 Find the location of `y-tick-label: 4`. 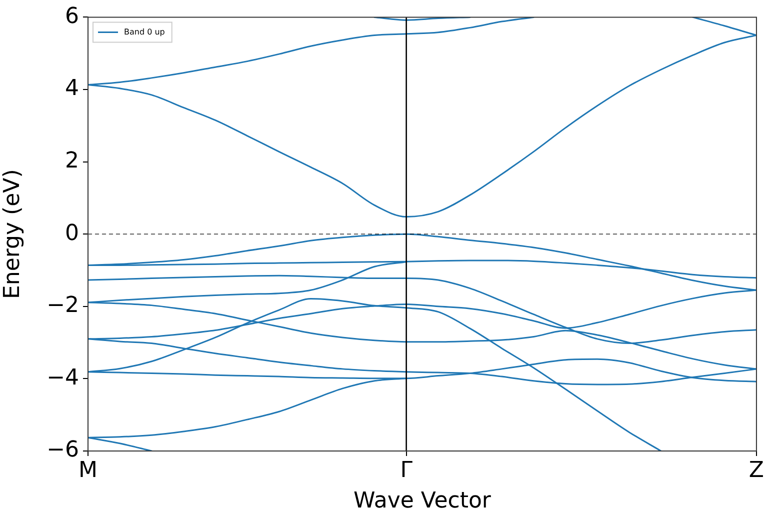

y-tick-label: 4 is located at coordinates (72, 89).